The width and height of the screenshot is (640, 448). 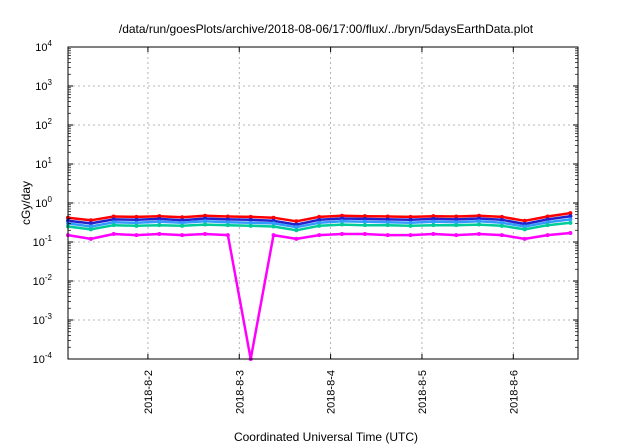 What do you see at coordinates (43, 319) in the screenshot?
I see `y-tick-label: 10⁻³` at bounding box center [43, 319].